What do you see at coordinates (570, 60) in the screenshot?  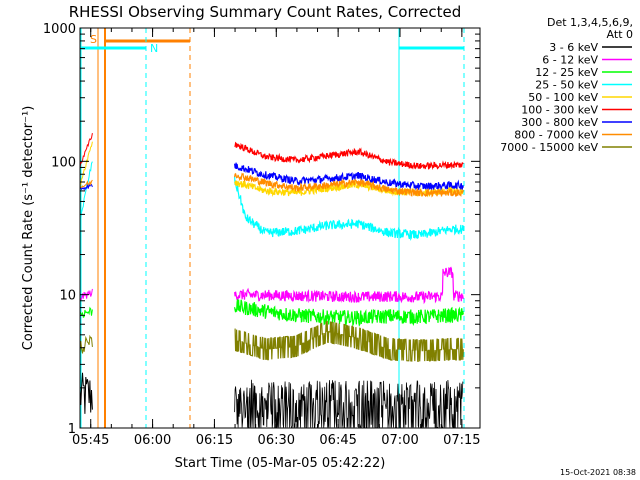 I see `legend-label: 6 - 12 keV` at bounding box center [570, 60].